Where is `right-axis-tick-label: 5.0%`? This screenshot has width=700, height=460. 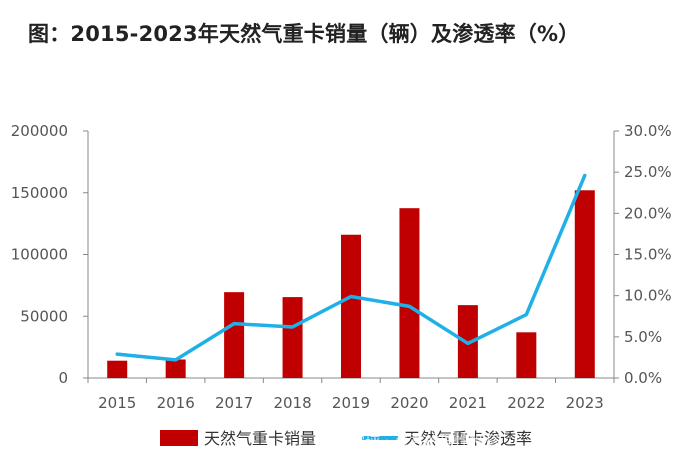
right-axis-tick-label: 5.0% is located at coordinates (643, 337).